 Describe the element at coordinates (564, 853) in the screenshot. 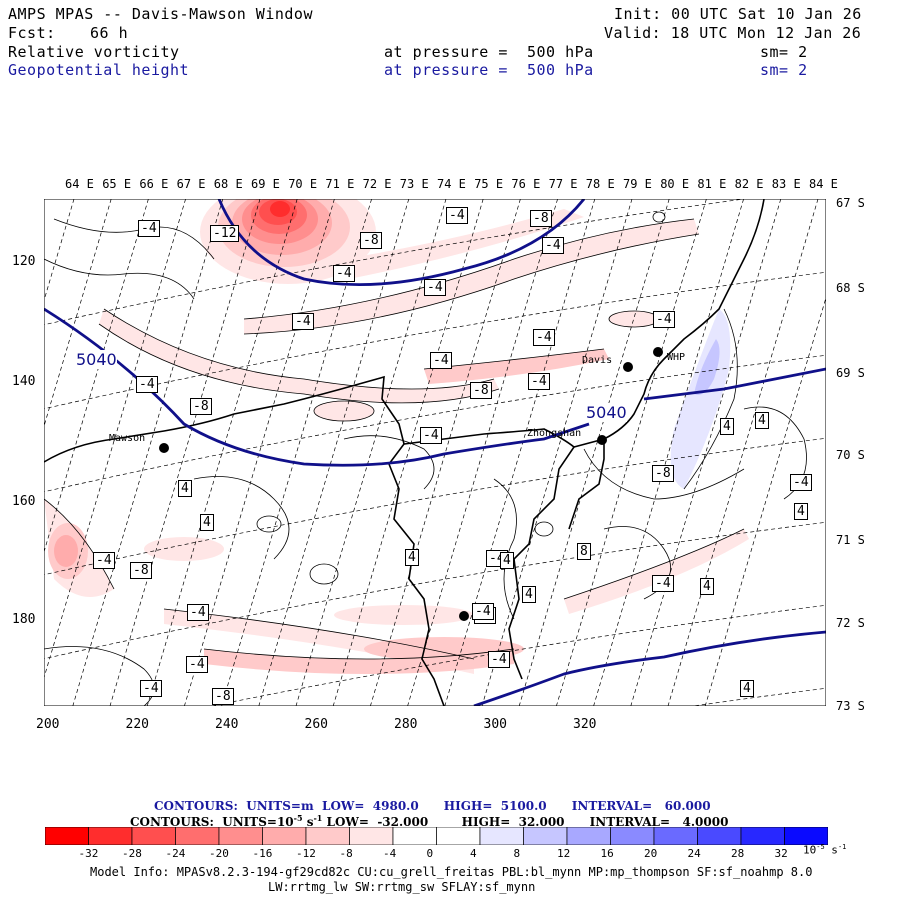

I see `color-bar-label: 12` at that location.